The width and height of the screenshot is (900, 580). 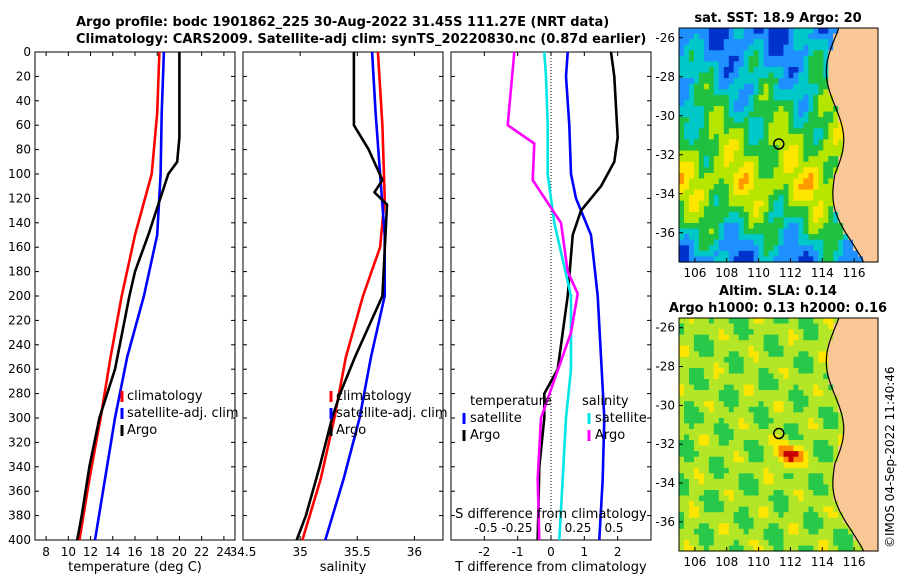 What do you see at coordinates (665, 405) in the screenshot?
I see `map-y-tick-label: -30` at bounding box center [665, 405].